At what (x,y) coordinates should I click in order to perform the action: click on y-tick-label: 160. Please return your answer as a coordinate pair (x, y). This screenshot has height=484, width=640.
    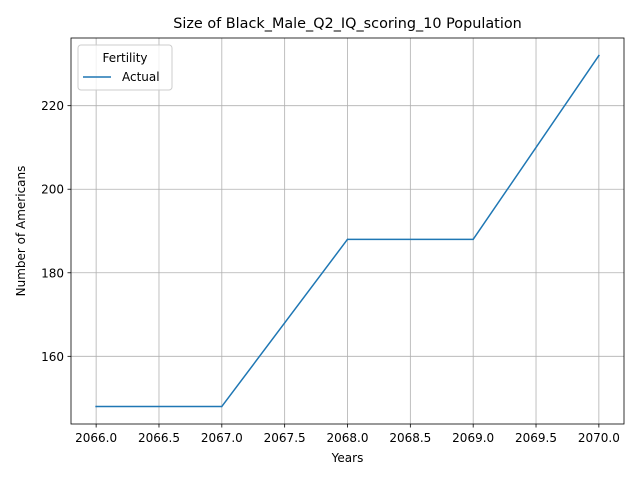
    Looking at the image, I should click on (52, 357).